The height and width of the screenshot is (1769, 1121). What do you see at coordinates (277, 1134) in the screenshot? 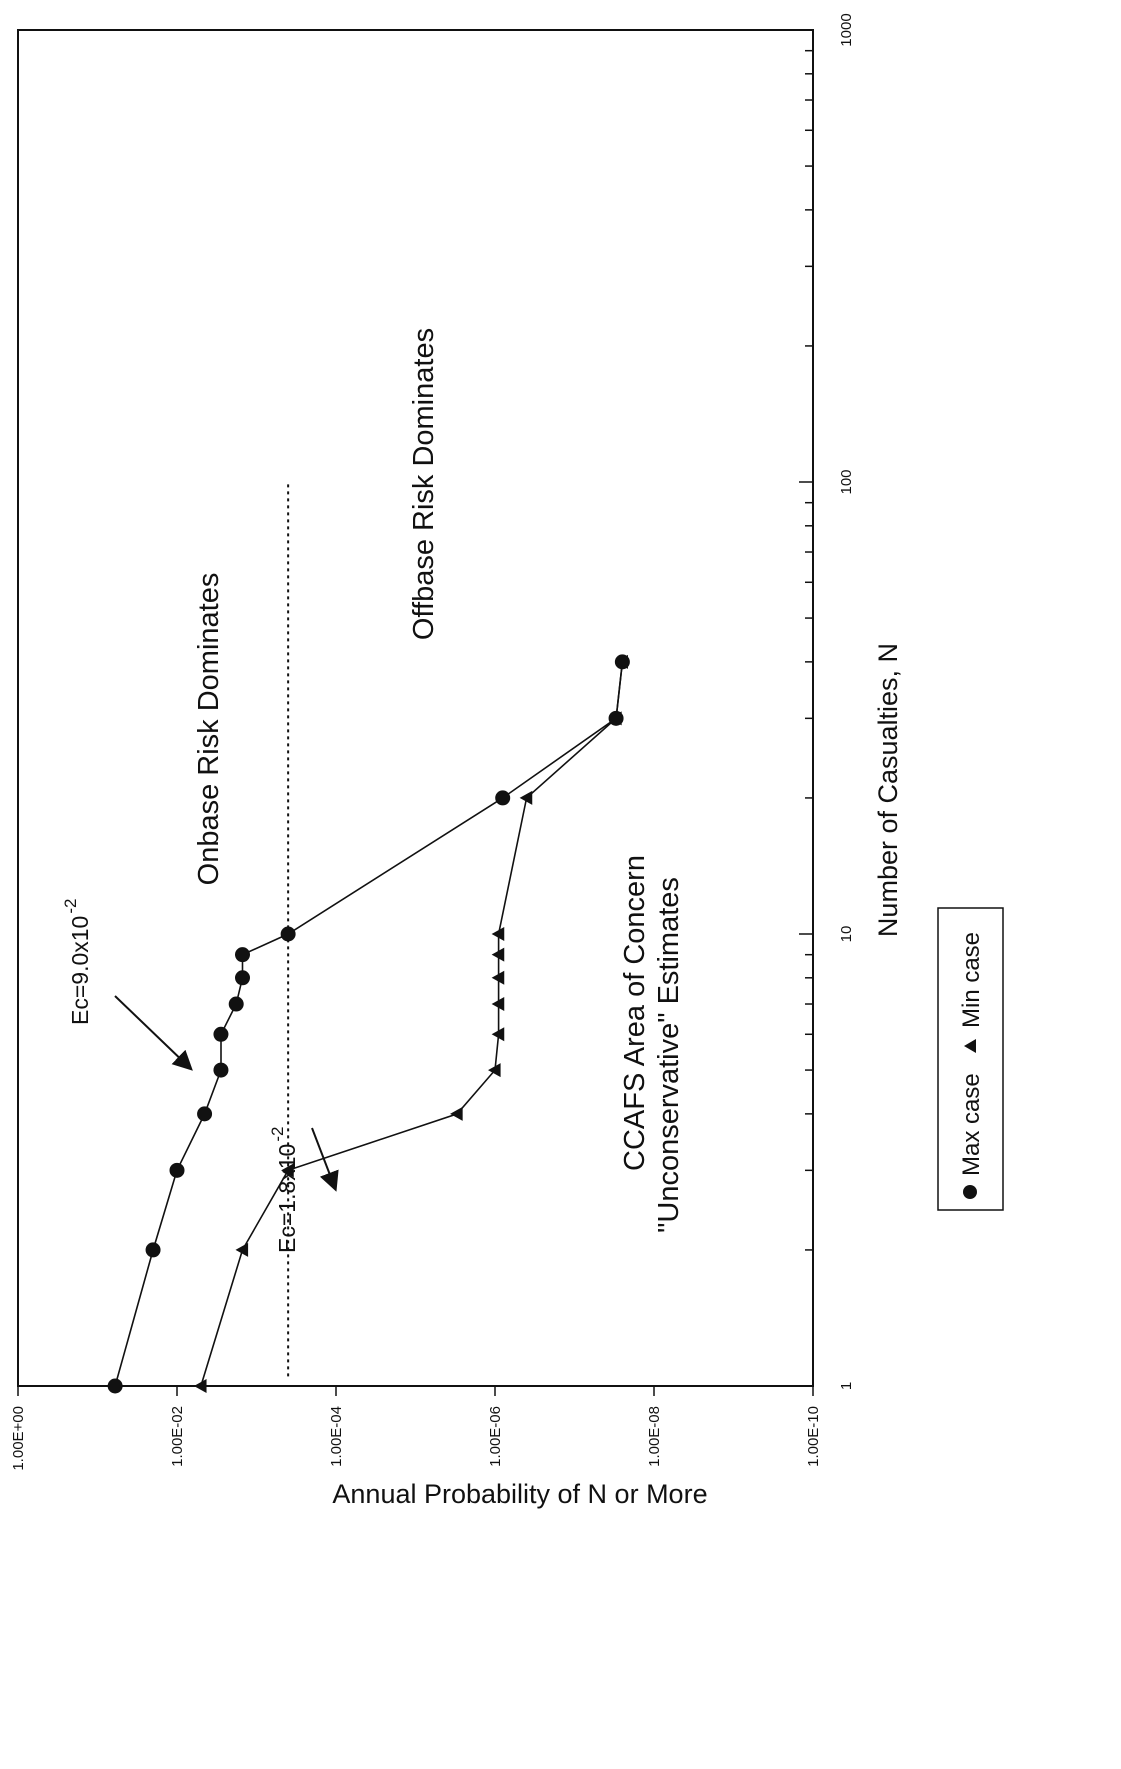
I see `ec-min-exponent: -2` at bounding box center [277, 1134].